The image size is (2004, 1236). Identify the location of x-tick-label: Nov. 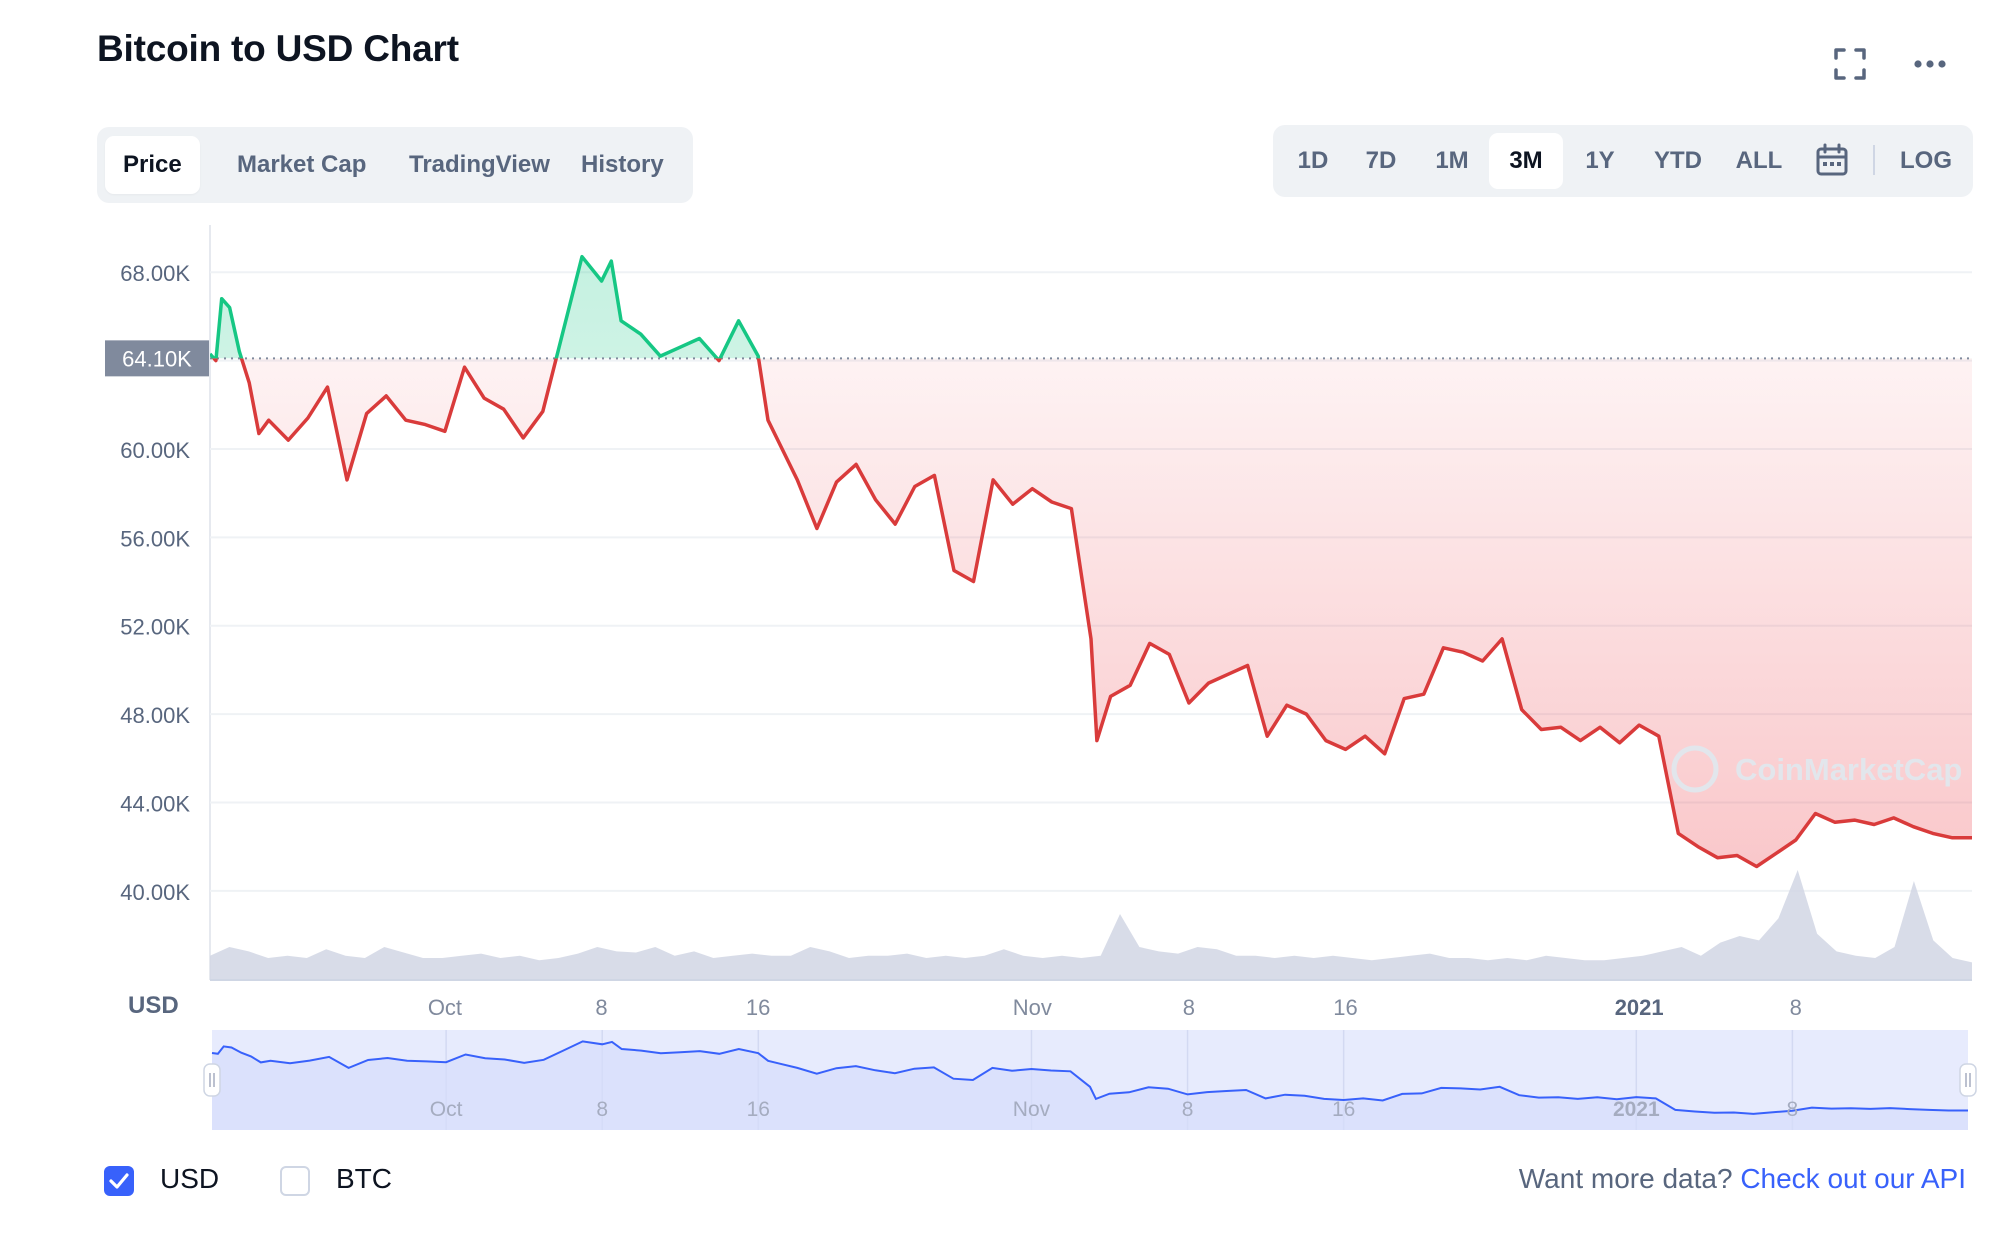
(1032, 1007).